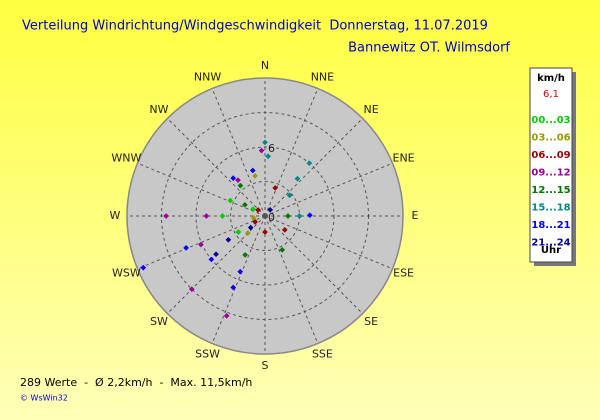 The width and height of the screenshot is (600, 420). Describe the element at coordinates (265, 365) in the screenshot. I see `direction-label: S` at that location.